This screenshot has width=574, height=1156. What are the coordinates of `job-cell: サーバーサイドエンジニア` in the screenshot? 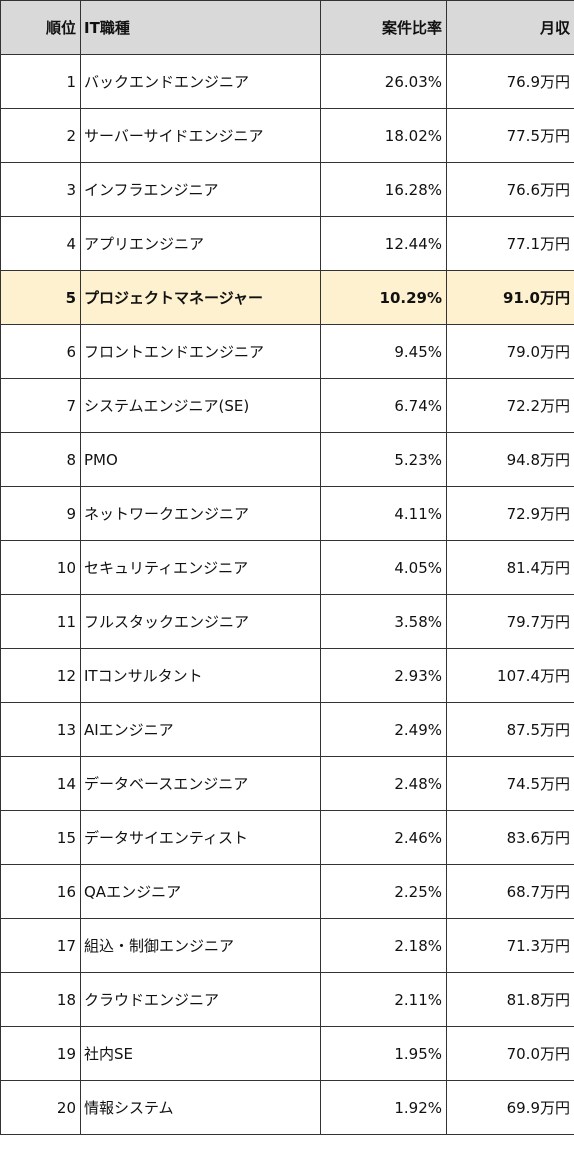 It's located at (200, 135).